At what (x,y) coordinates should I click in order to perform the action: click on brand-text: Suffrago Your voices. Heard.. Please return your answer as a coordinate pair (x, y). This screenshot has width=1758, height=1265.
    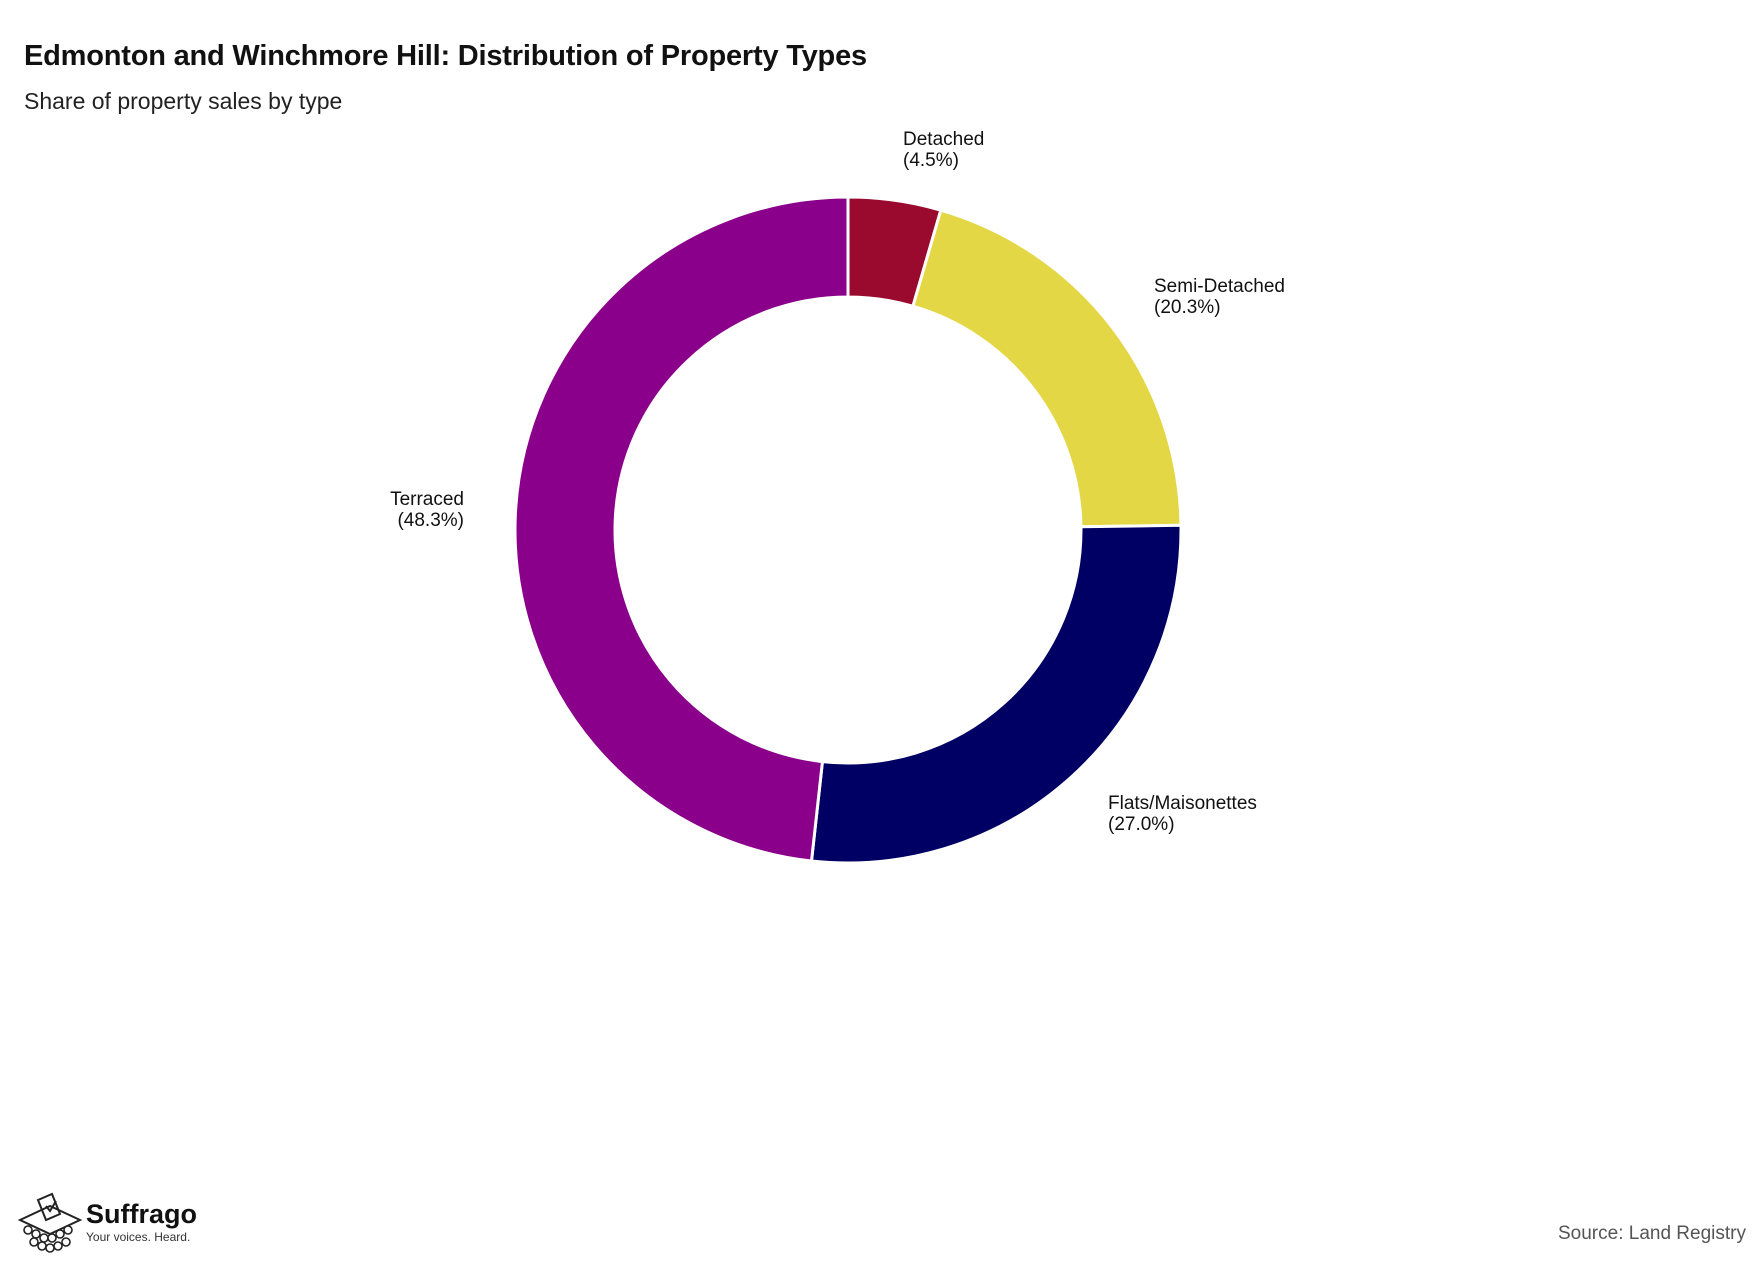
    Looking at the image, I should click on (141, 1222).